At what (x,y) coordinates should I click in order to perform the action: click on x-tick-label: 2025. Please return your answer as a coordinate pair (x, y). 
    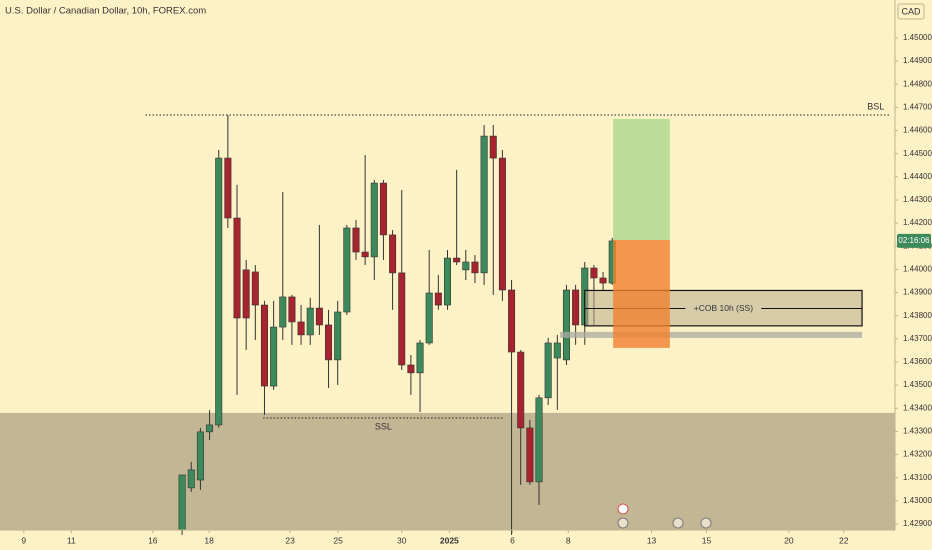
    Looking at the image, I should click on (449, 540).